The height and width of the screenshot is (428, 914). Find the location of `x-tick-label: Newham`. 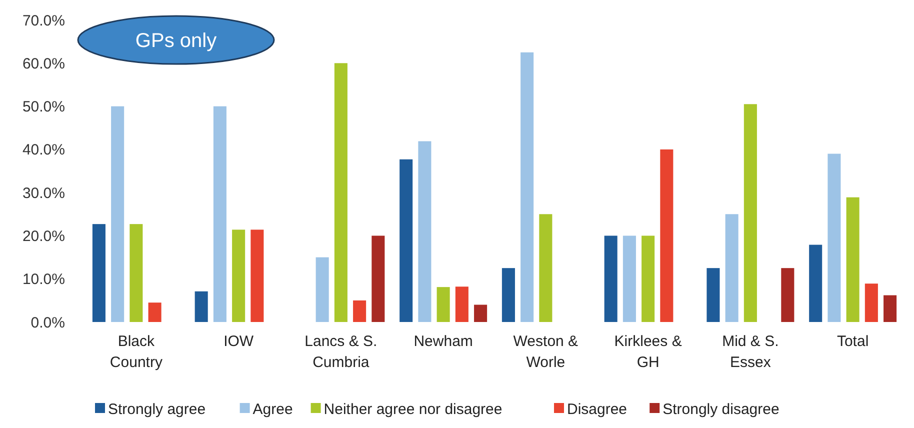

x-tick-label: Newham is located at coordinates (443, 341).